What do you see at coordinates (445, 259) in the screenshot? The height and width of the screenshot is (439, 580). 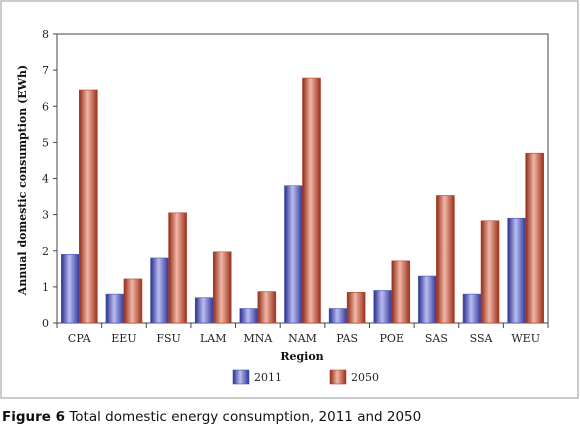 I see `bar-2050-SAS` at bounding box center [445, 259].